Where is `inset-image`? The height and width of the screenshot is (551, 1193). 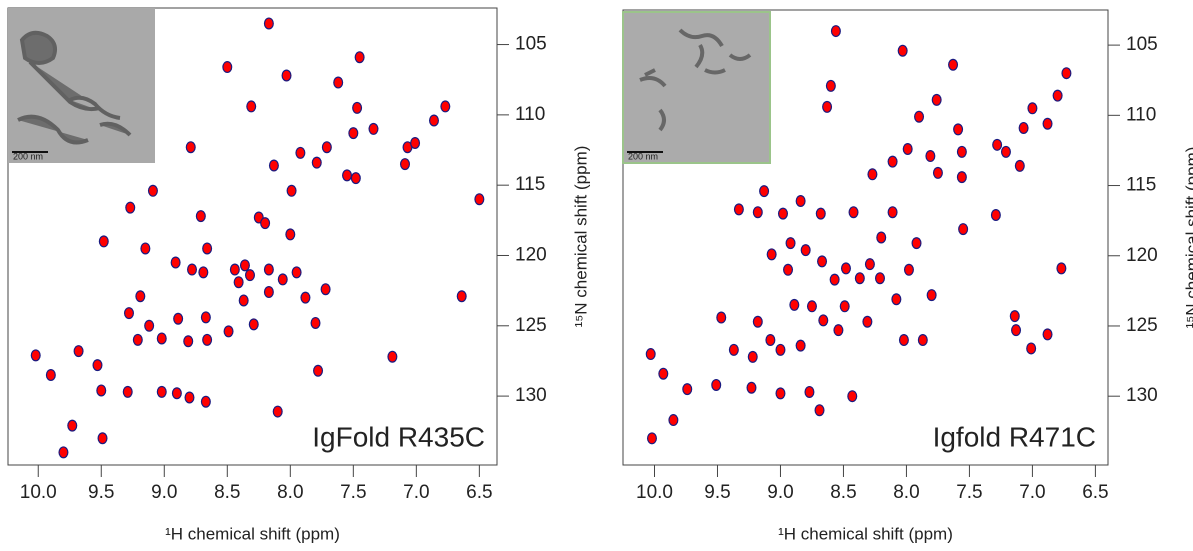
inset-image is located at coordinates (696, 87).